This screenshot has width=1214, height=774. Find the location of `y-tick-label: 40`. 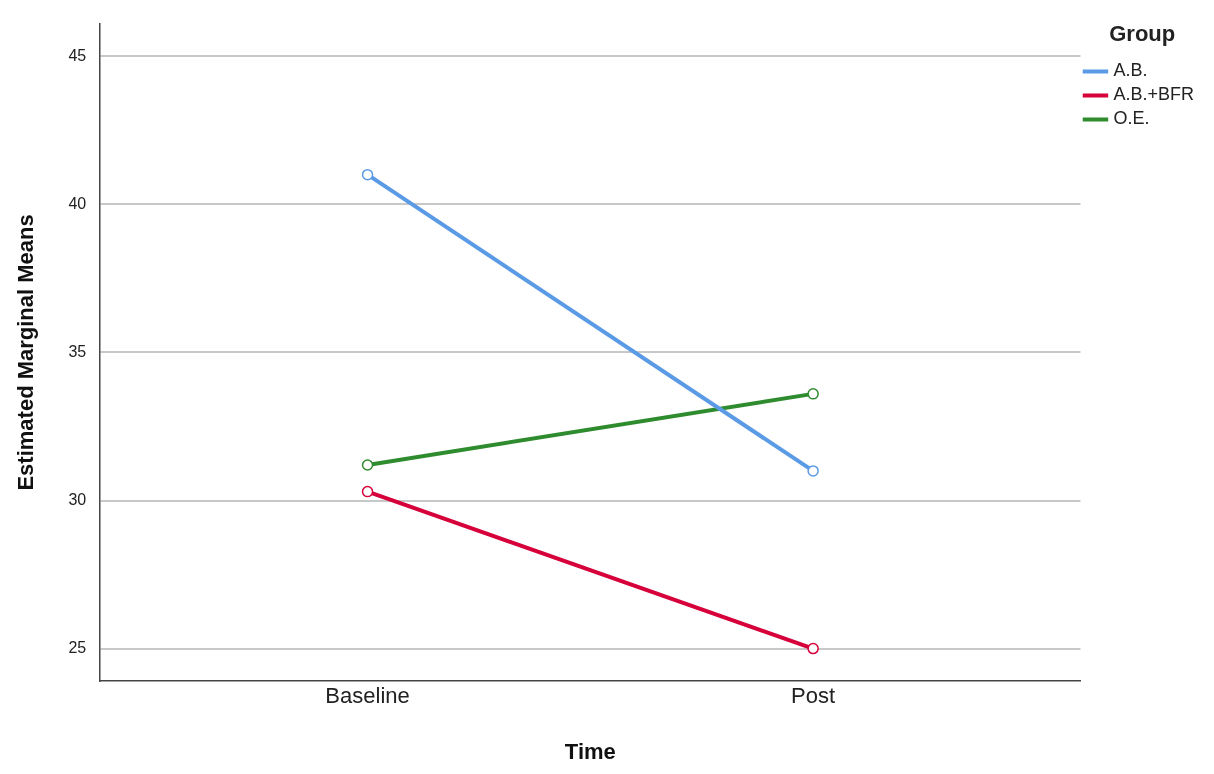

y-tick-label: 40 is located at coordinates (77, 203).